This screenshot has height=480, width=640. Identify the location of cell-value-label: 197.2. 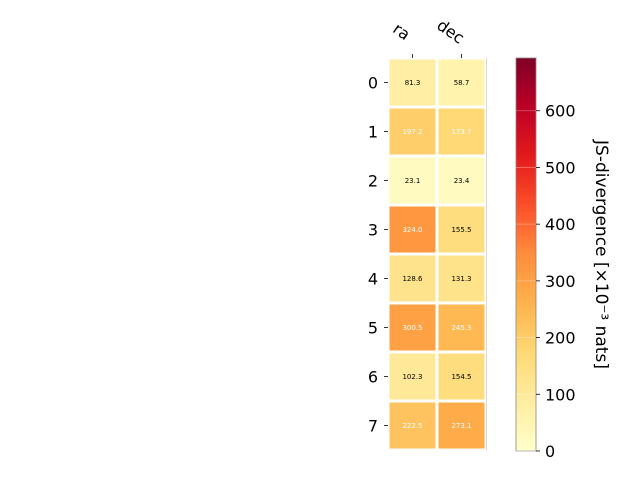
(412, 132).